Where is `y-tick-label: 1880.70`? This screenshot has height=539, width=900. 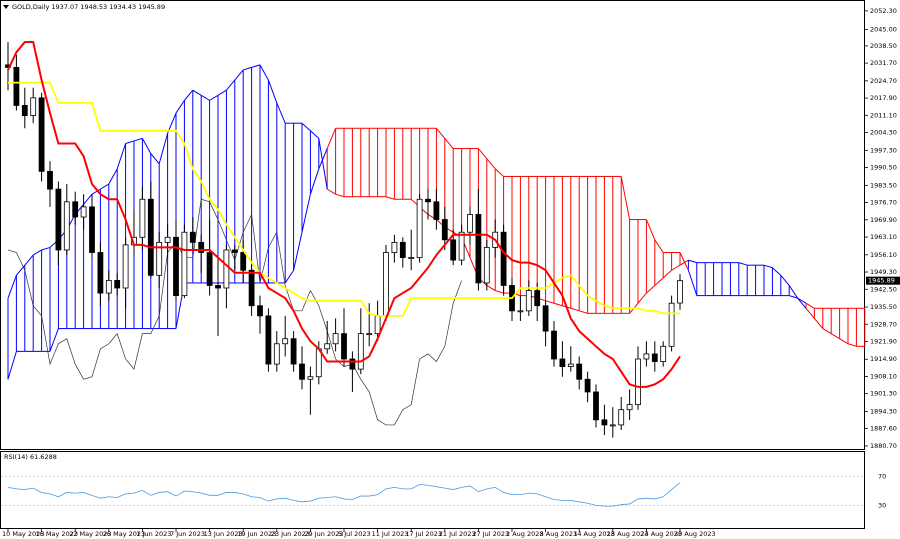 y-tick-label: 1880.70 is located at coordinates (883, 446).